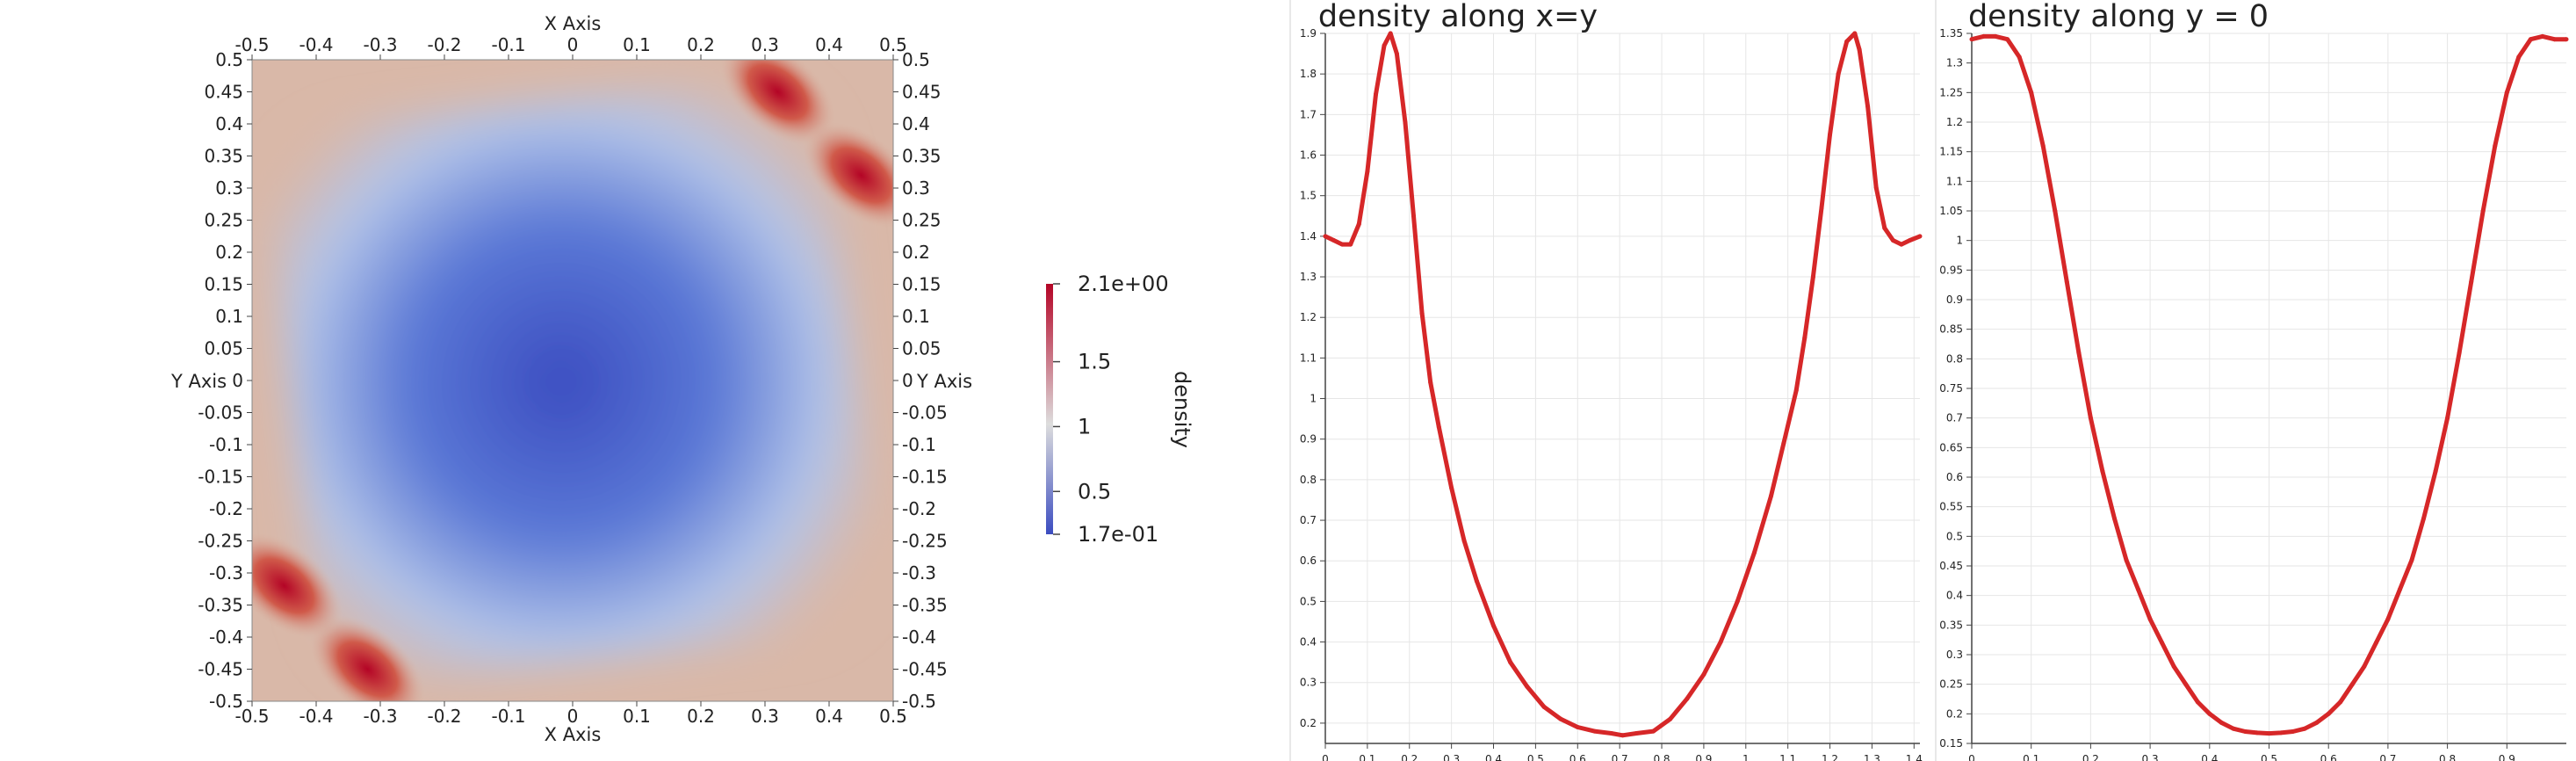 The image size is (2576, 761). Describe the element at coordinates (922, 92) in the screenshot. I see `heatmap-y-tick-label-right: 0.45` at that location.